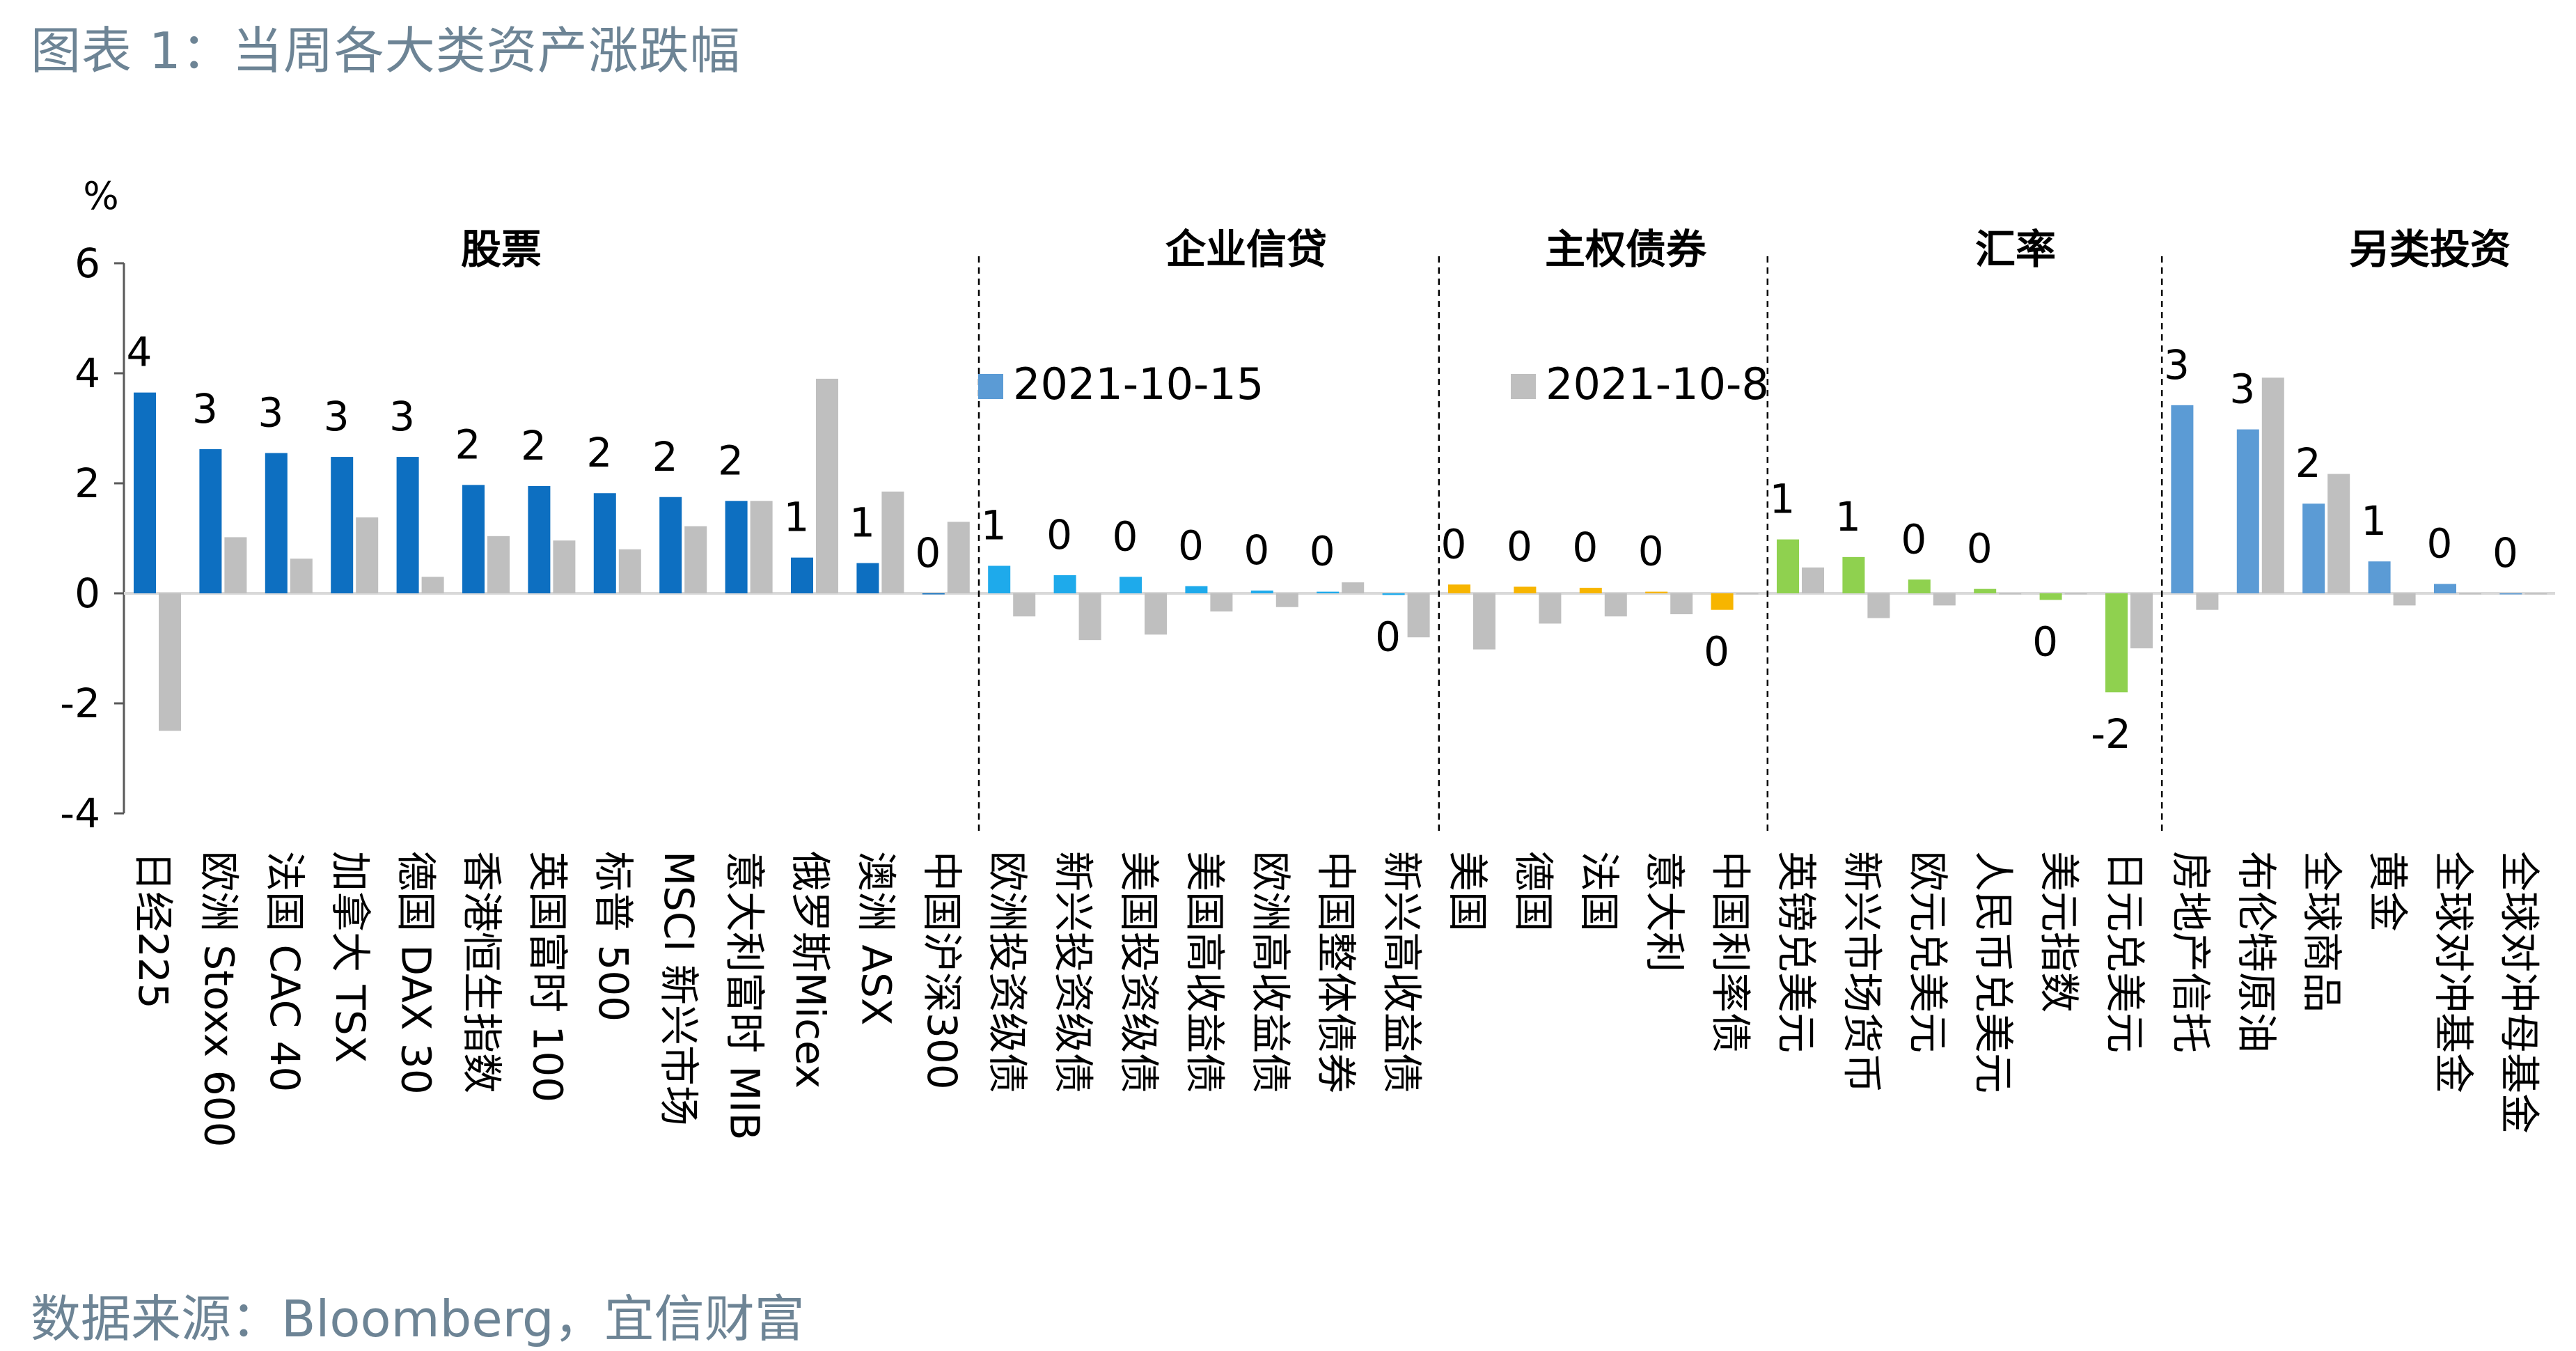 The height and width of the screenshot is (1351, 2576). Describe the element at coordinates (810, 969) in the screenshot. I see `category-label: 俄罗斯Micex` at that location.